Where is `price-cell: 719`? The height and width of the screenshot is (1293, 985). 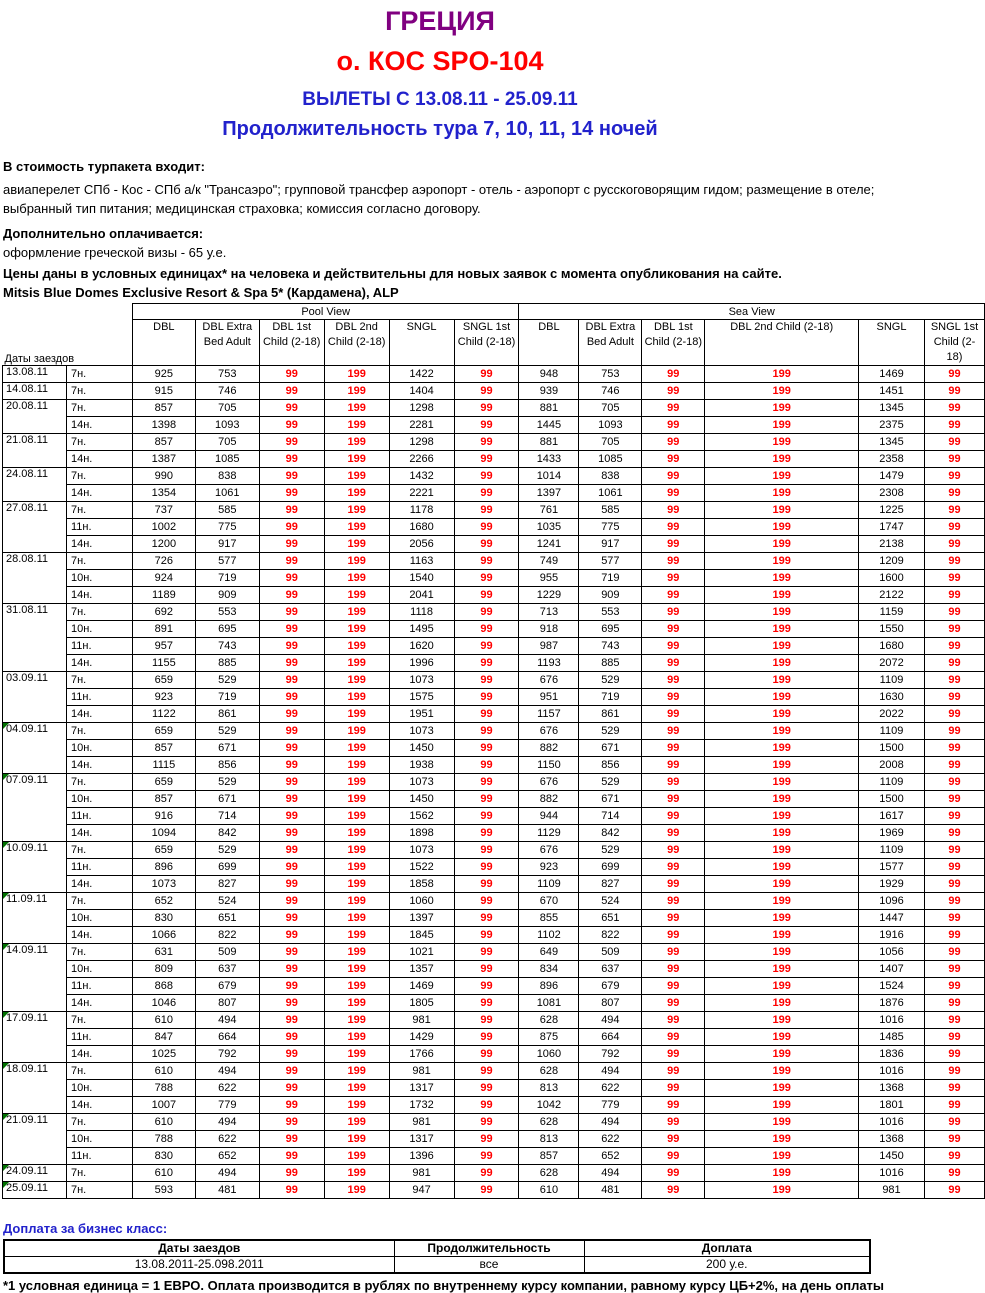
price-cell: 719 is located at coordinates (227, 696).